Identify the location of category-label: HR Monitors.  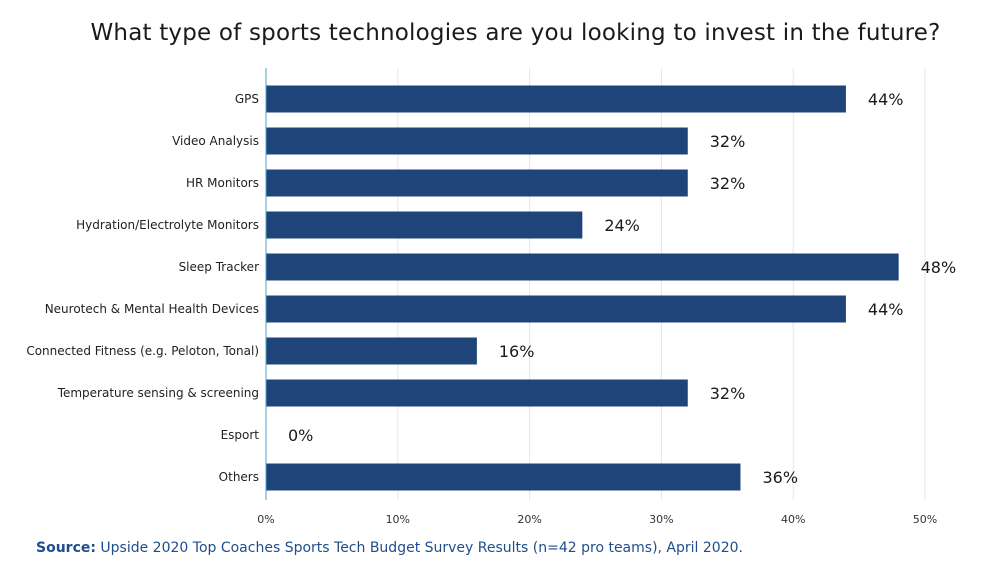
(222, 183).